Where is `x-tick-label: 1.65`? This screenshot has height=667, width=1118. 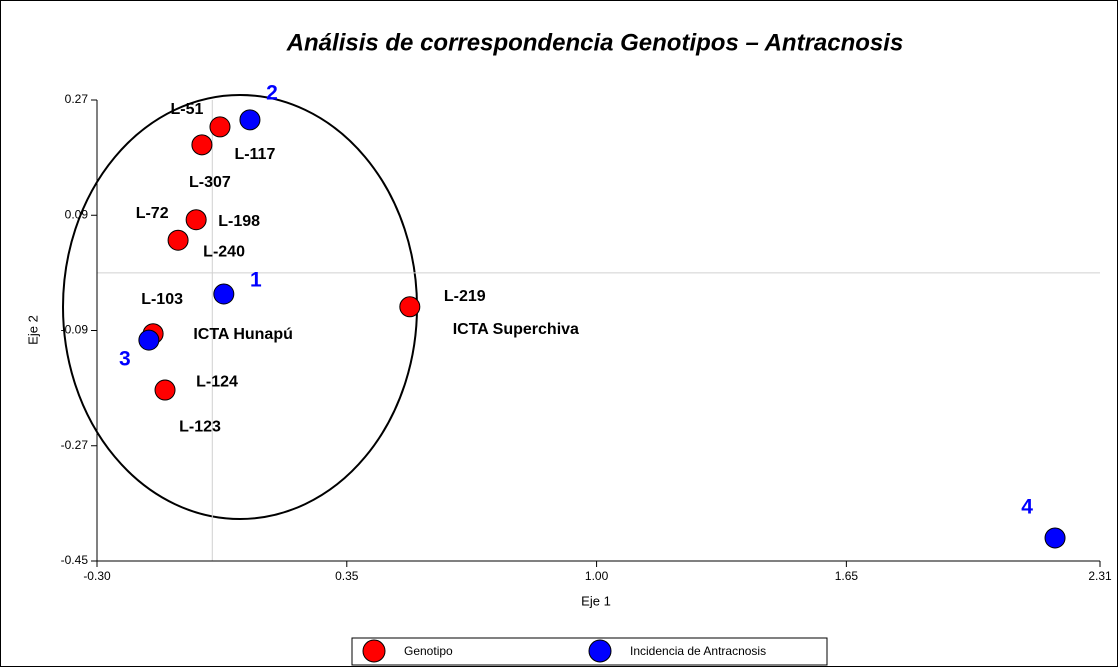
x-tick-label: 1.65 is located at coordinates (847, 576).